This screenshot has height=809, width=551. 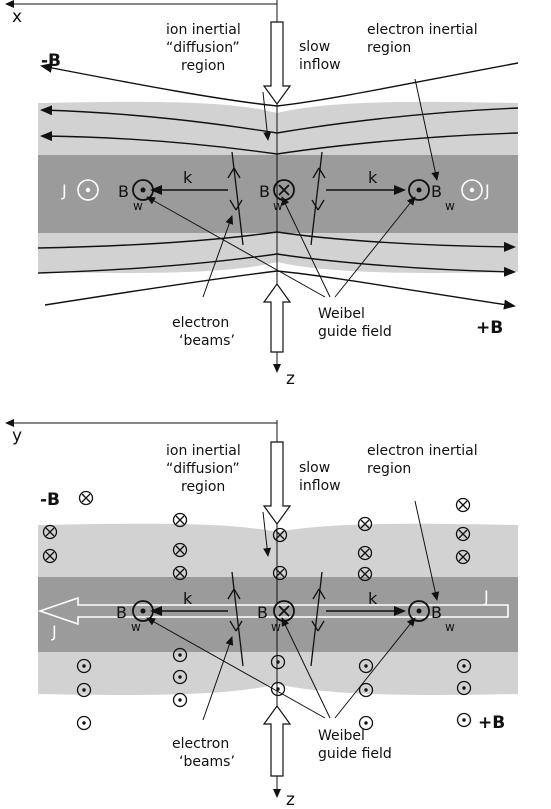 What do you see at coordinates (284, 190) in the screenshot?
I see `bw-cross-symbol` at bounding box center [284, 190].